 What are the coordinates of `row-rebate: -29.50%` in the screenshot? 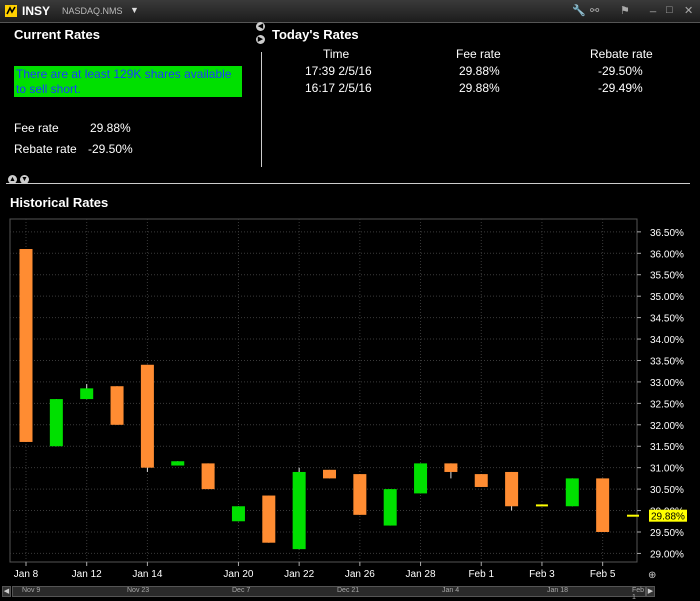 It's located at (620, 71).